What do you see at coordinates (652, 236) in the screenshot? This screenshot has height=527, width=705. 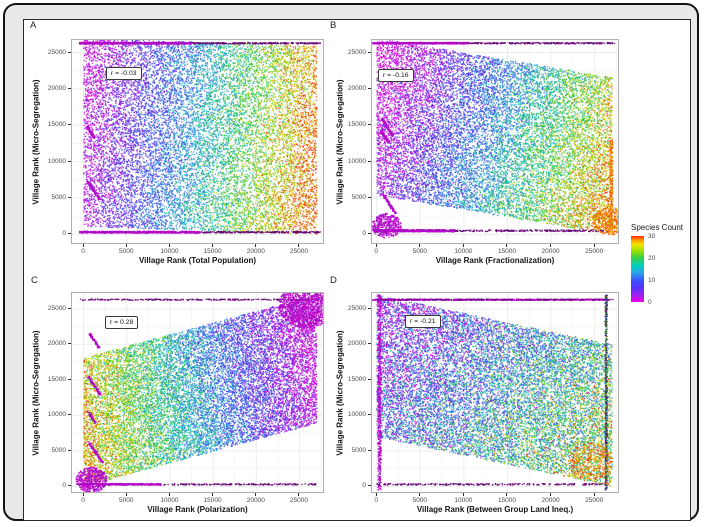 I see `legend-tick-label: 30` at bounding box center [652, 236].